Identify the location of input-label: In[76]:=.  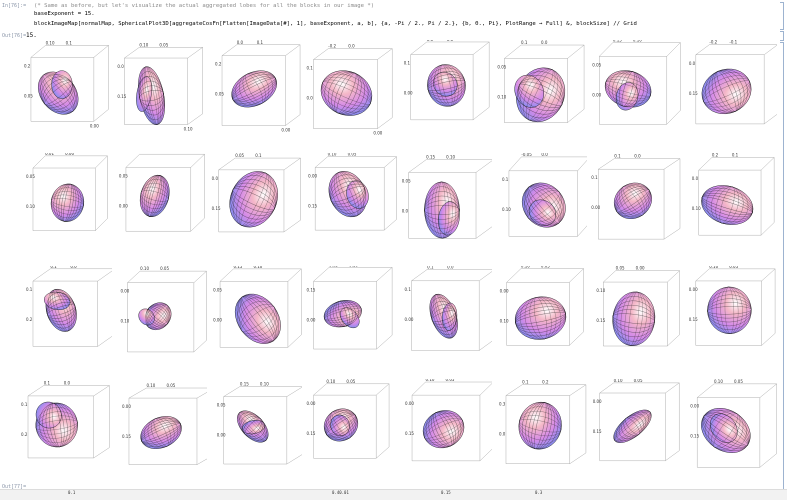
(14, 6).